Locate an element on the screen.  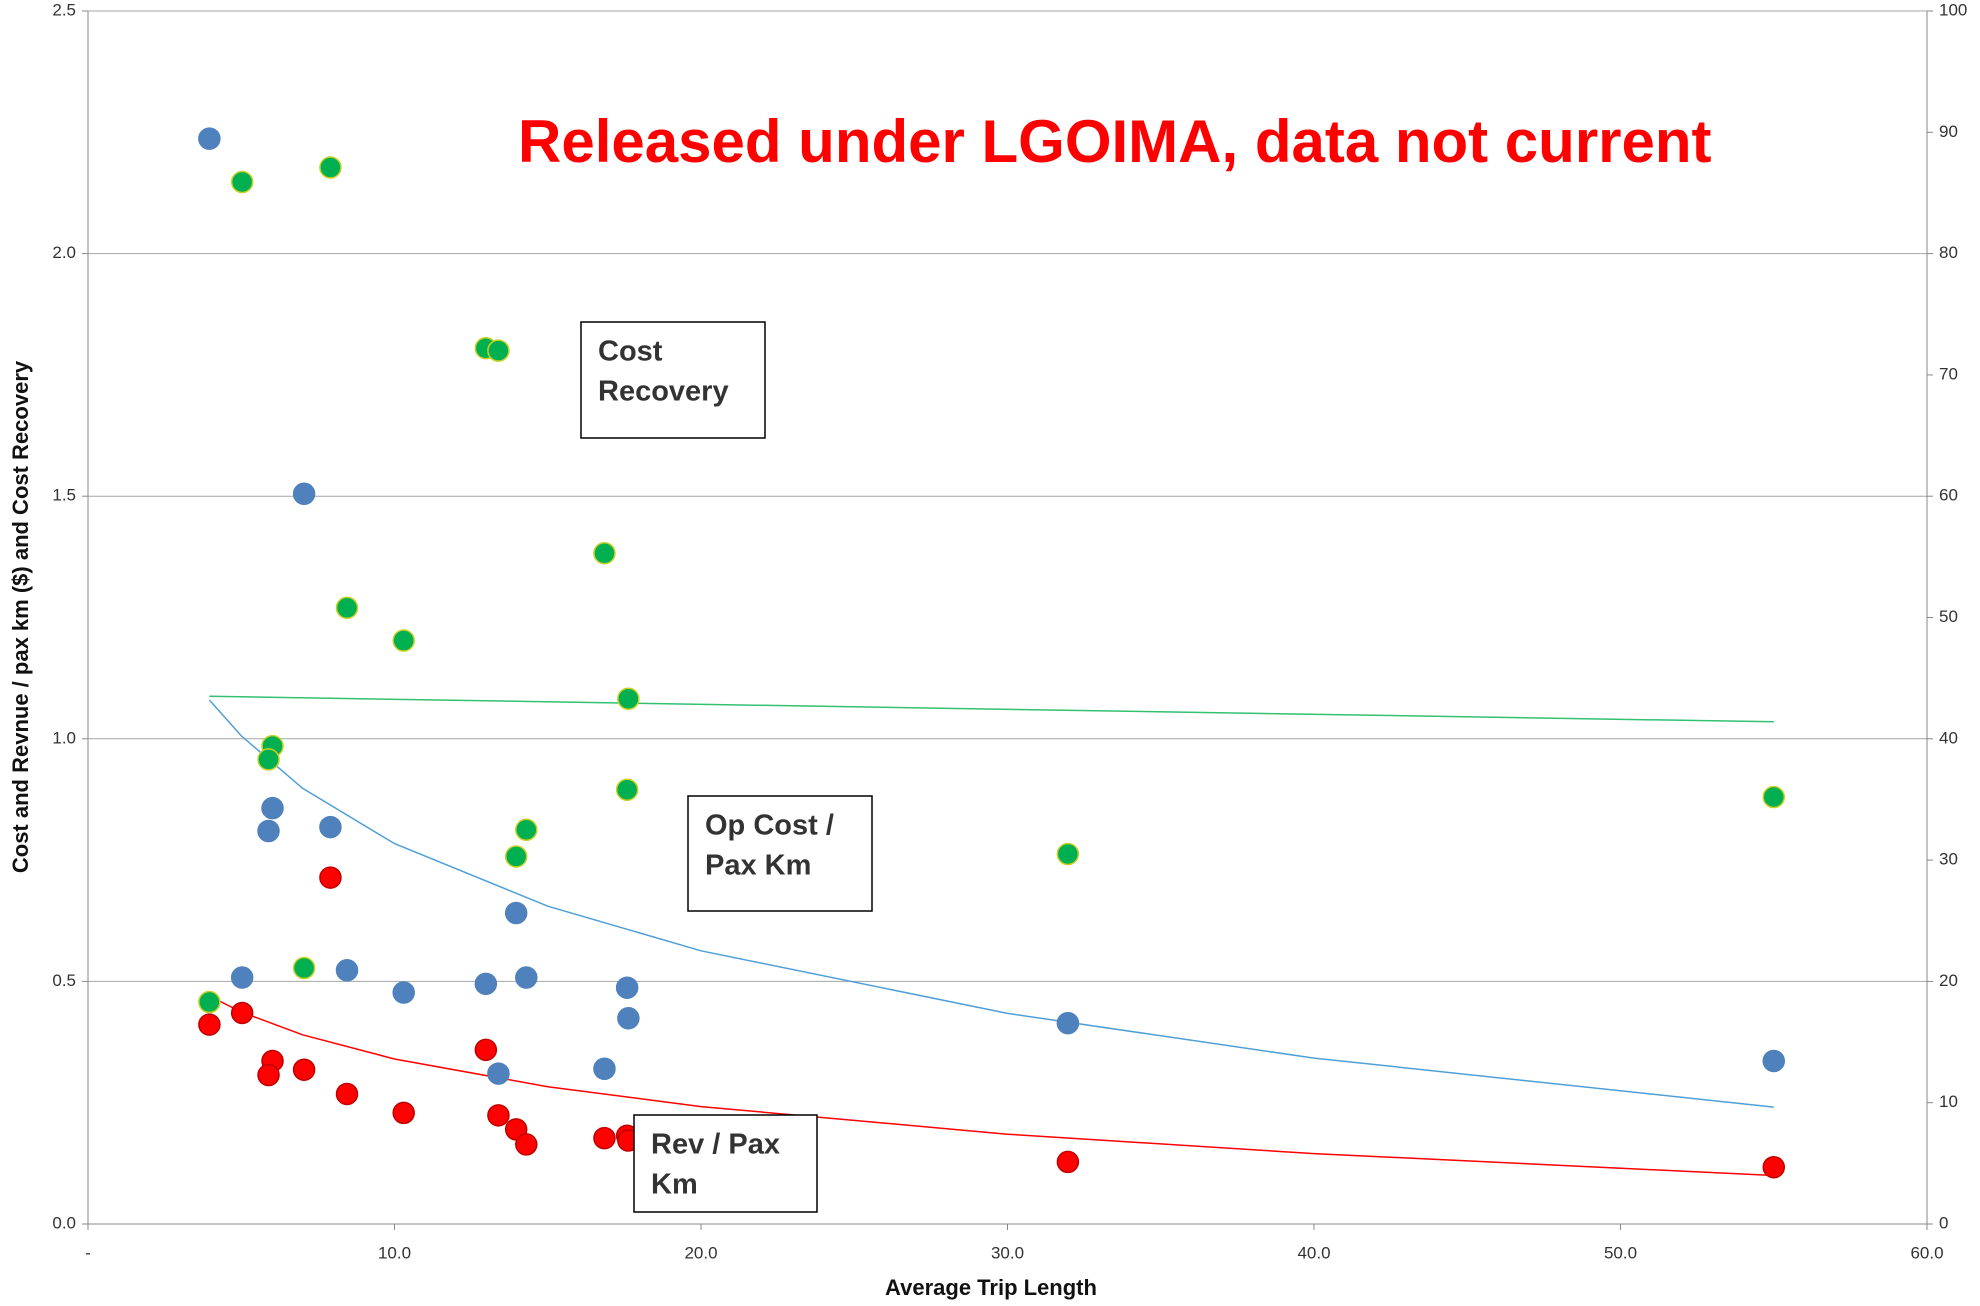
y-tick-label: 1.0 is located at coordinates (64, 737).